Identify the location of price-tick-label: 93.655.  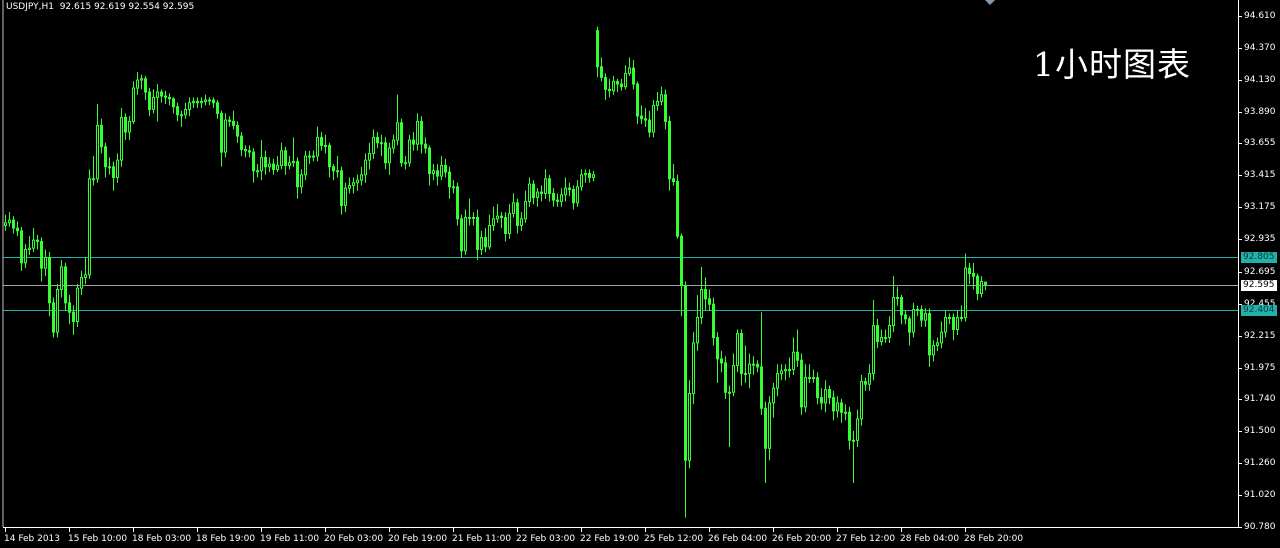
(1260, 142).